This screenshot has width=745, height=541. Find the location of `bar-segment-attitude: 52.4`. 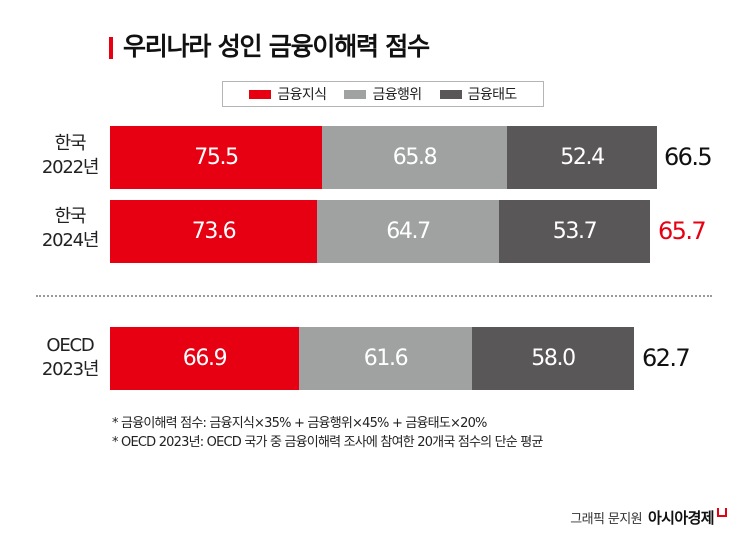

bar-segment-attitude: 52.4 is located at coordinates (582, 157).